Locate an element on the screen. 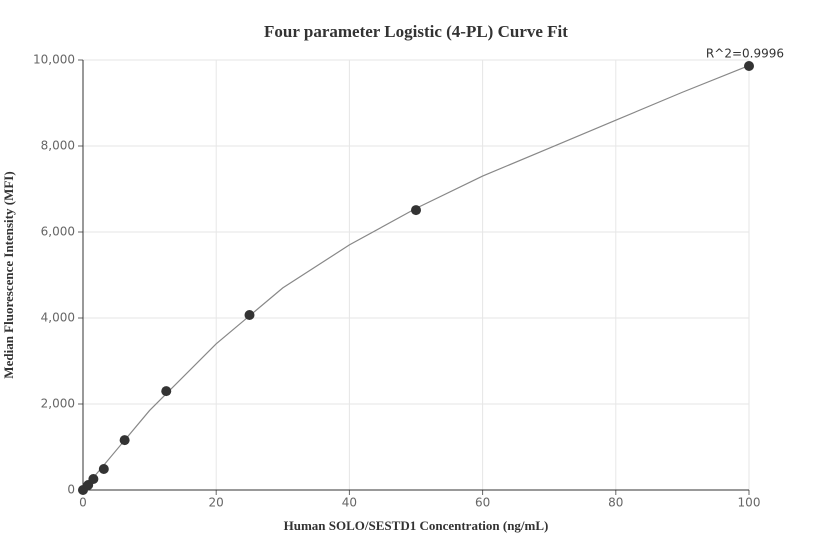 Image resolution: width=832 pixels, height=560 pixels. annotation: R^2=0.9996 is located at coordinates (745, 54).